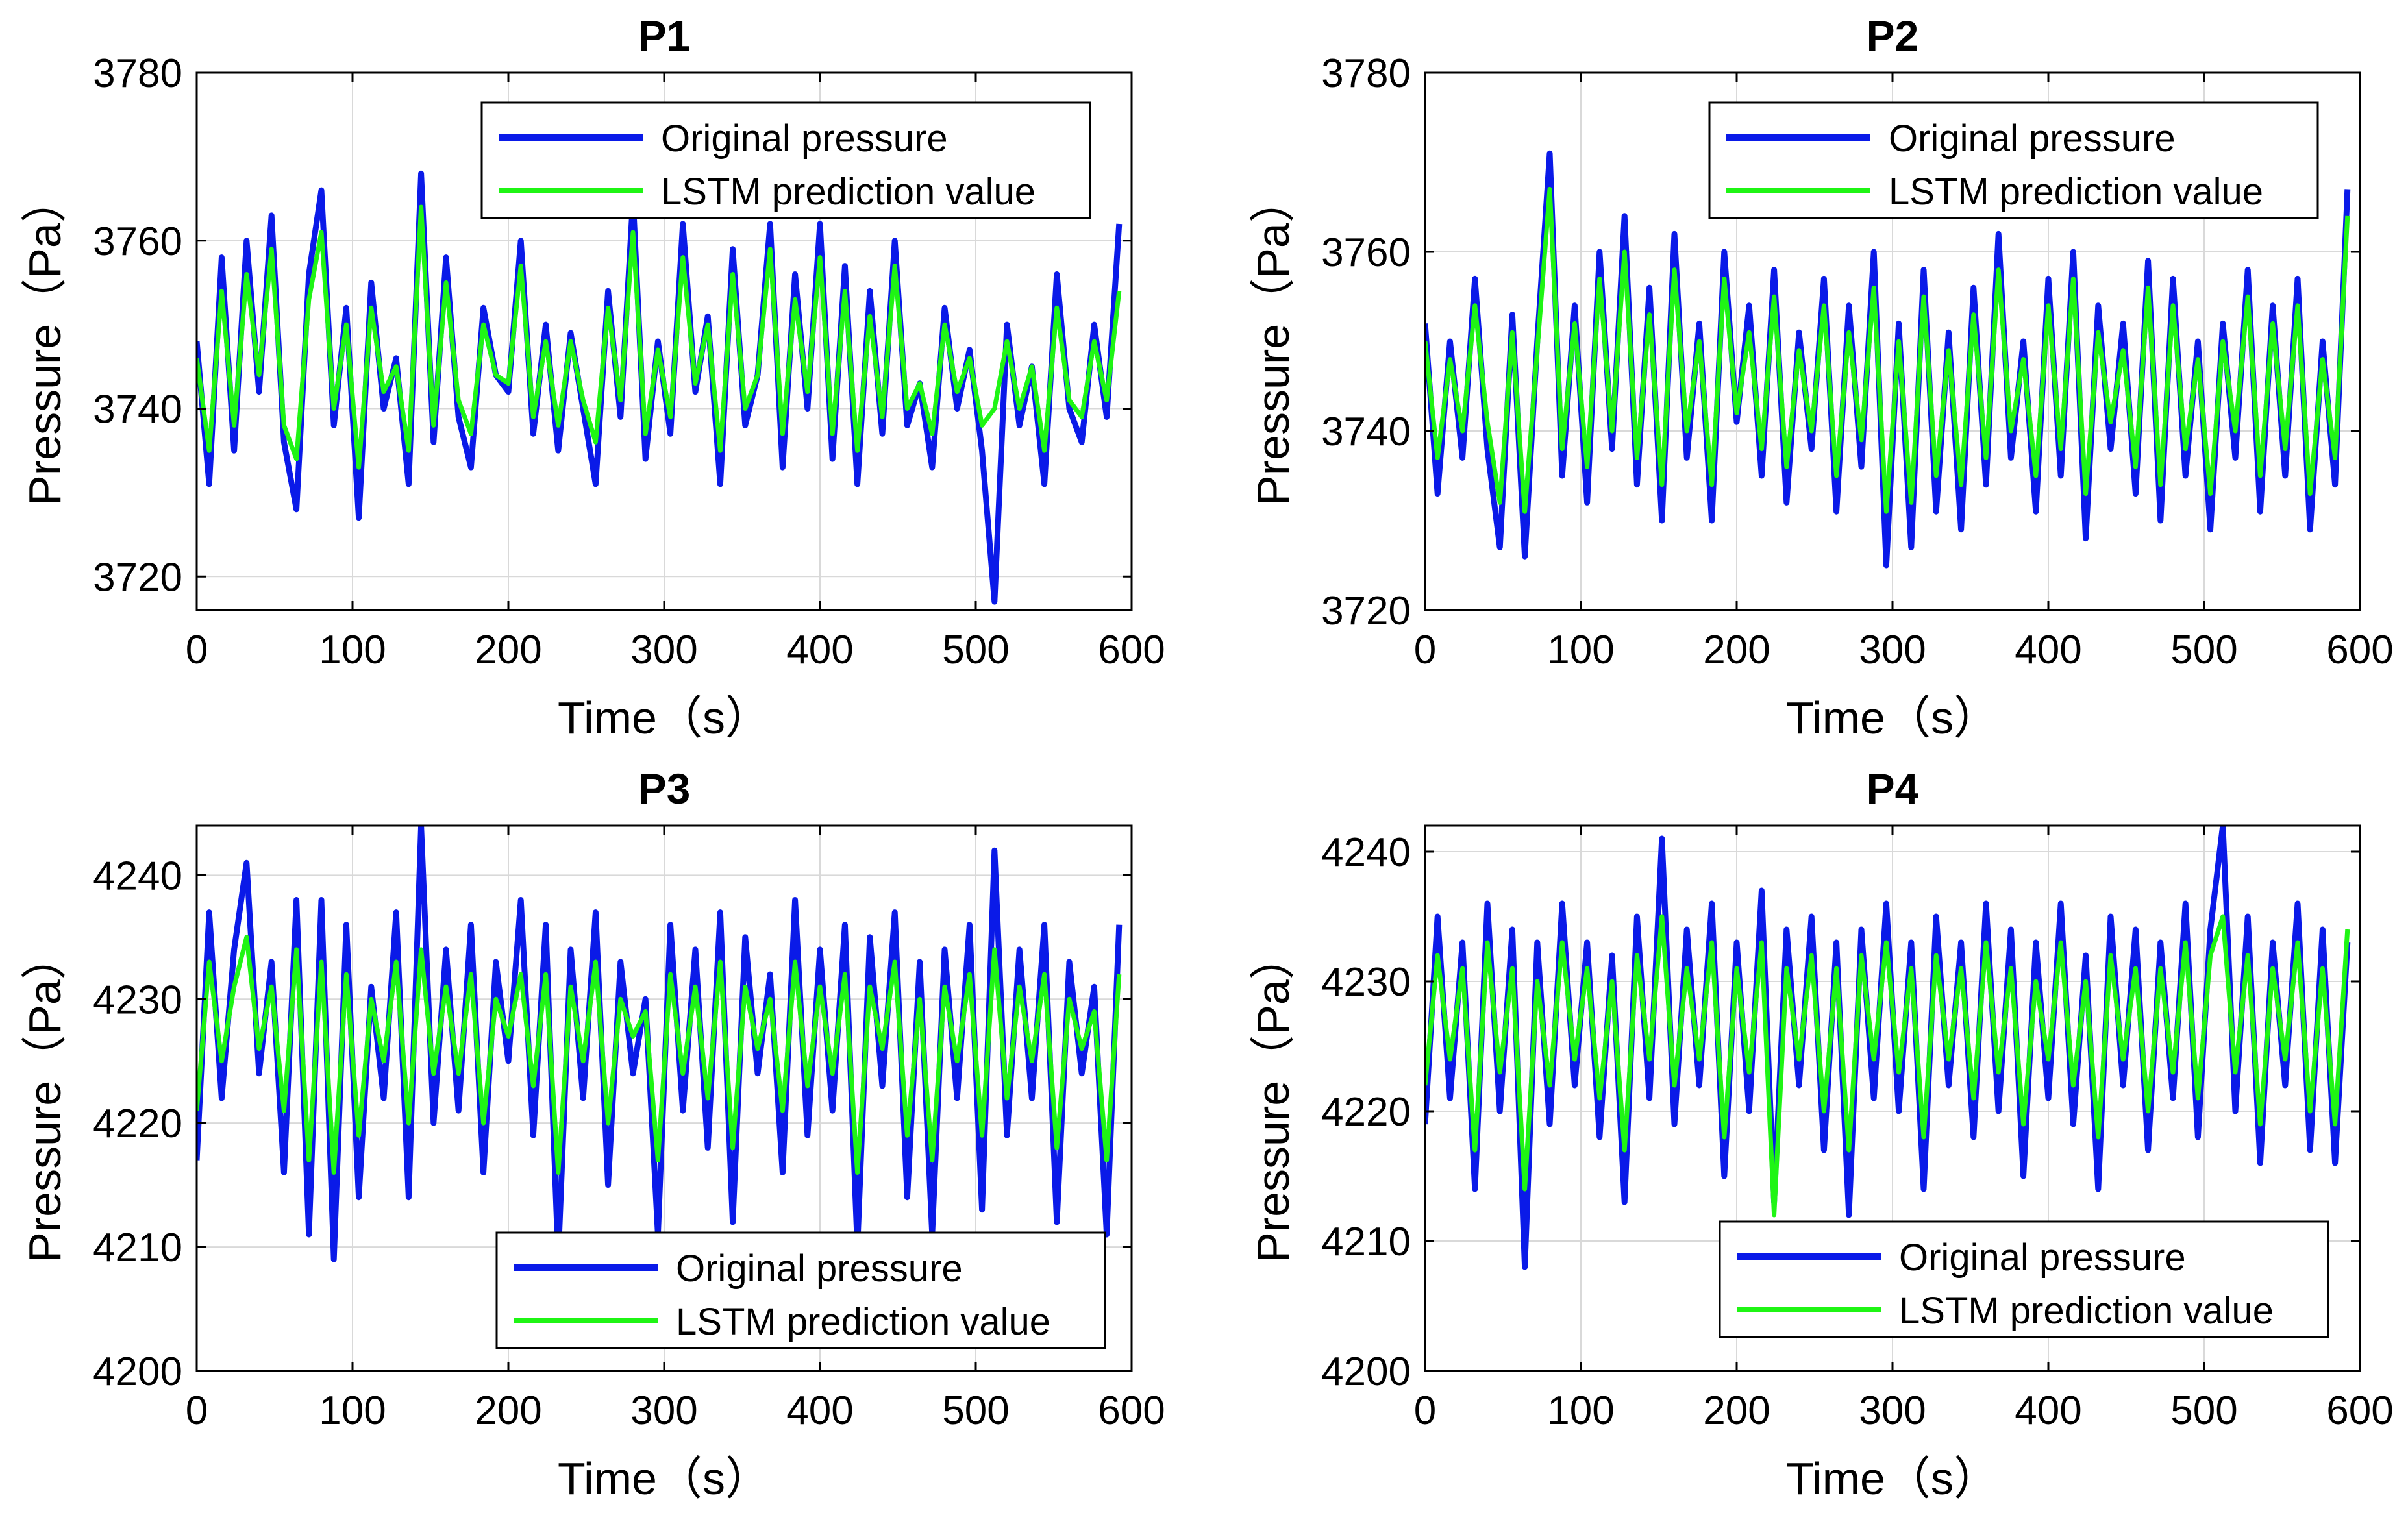 This screenshot has height=1513, width=2408. Describe the element at coordinates (664, 36) in the screenshot. I see `chart-title: P1` at that location.